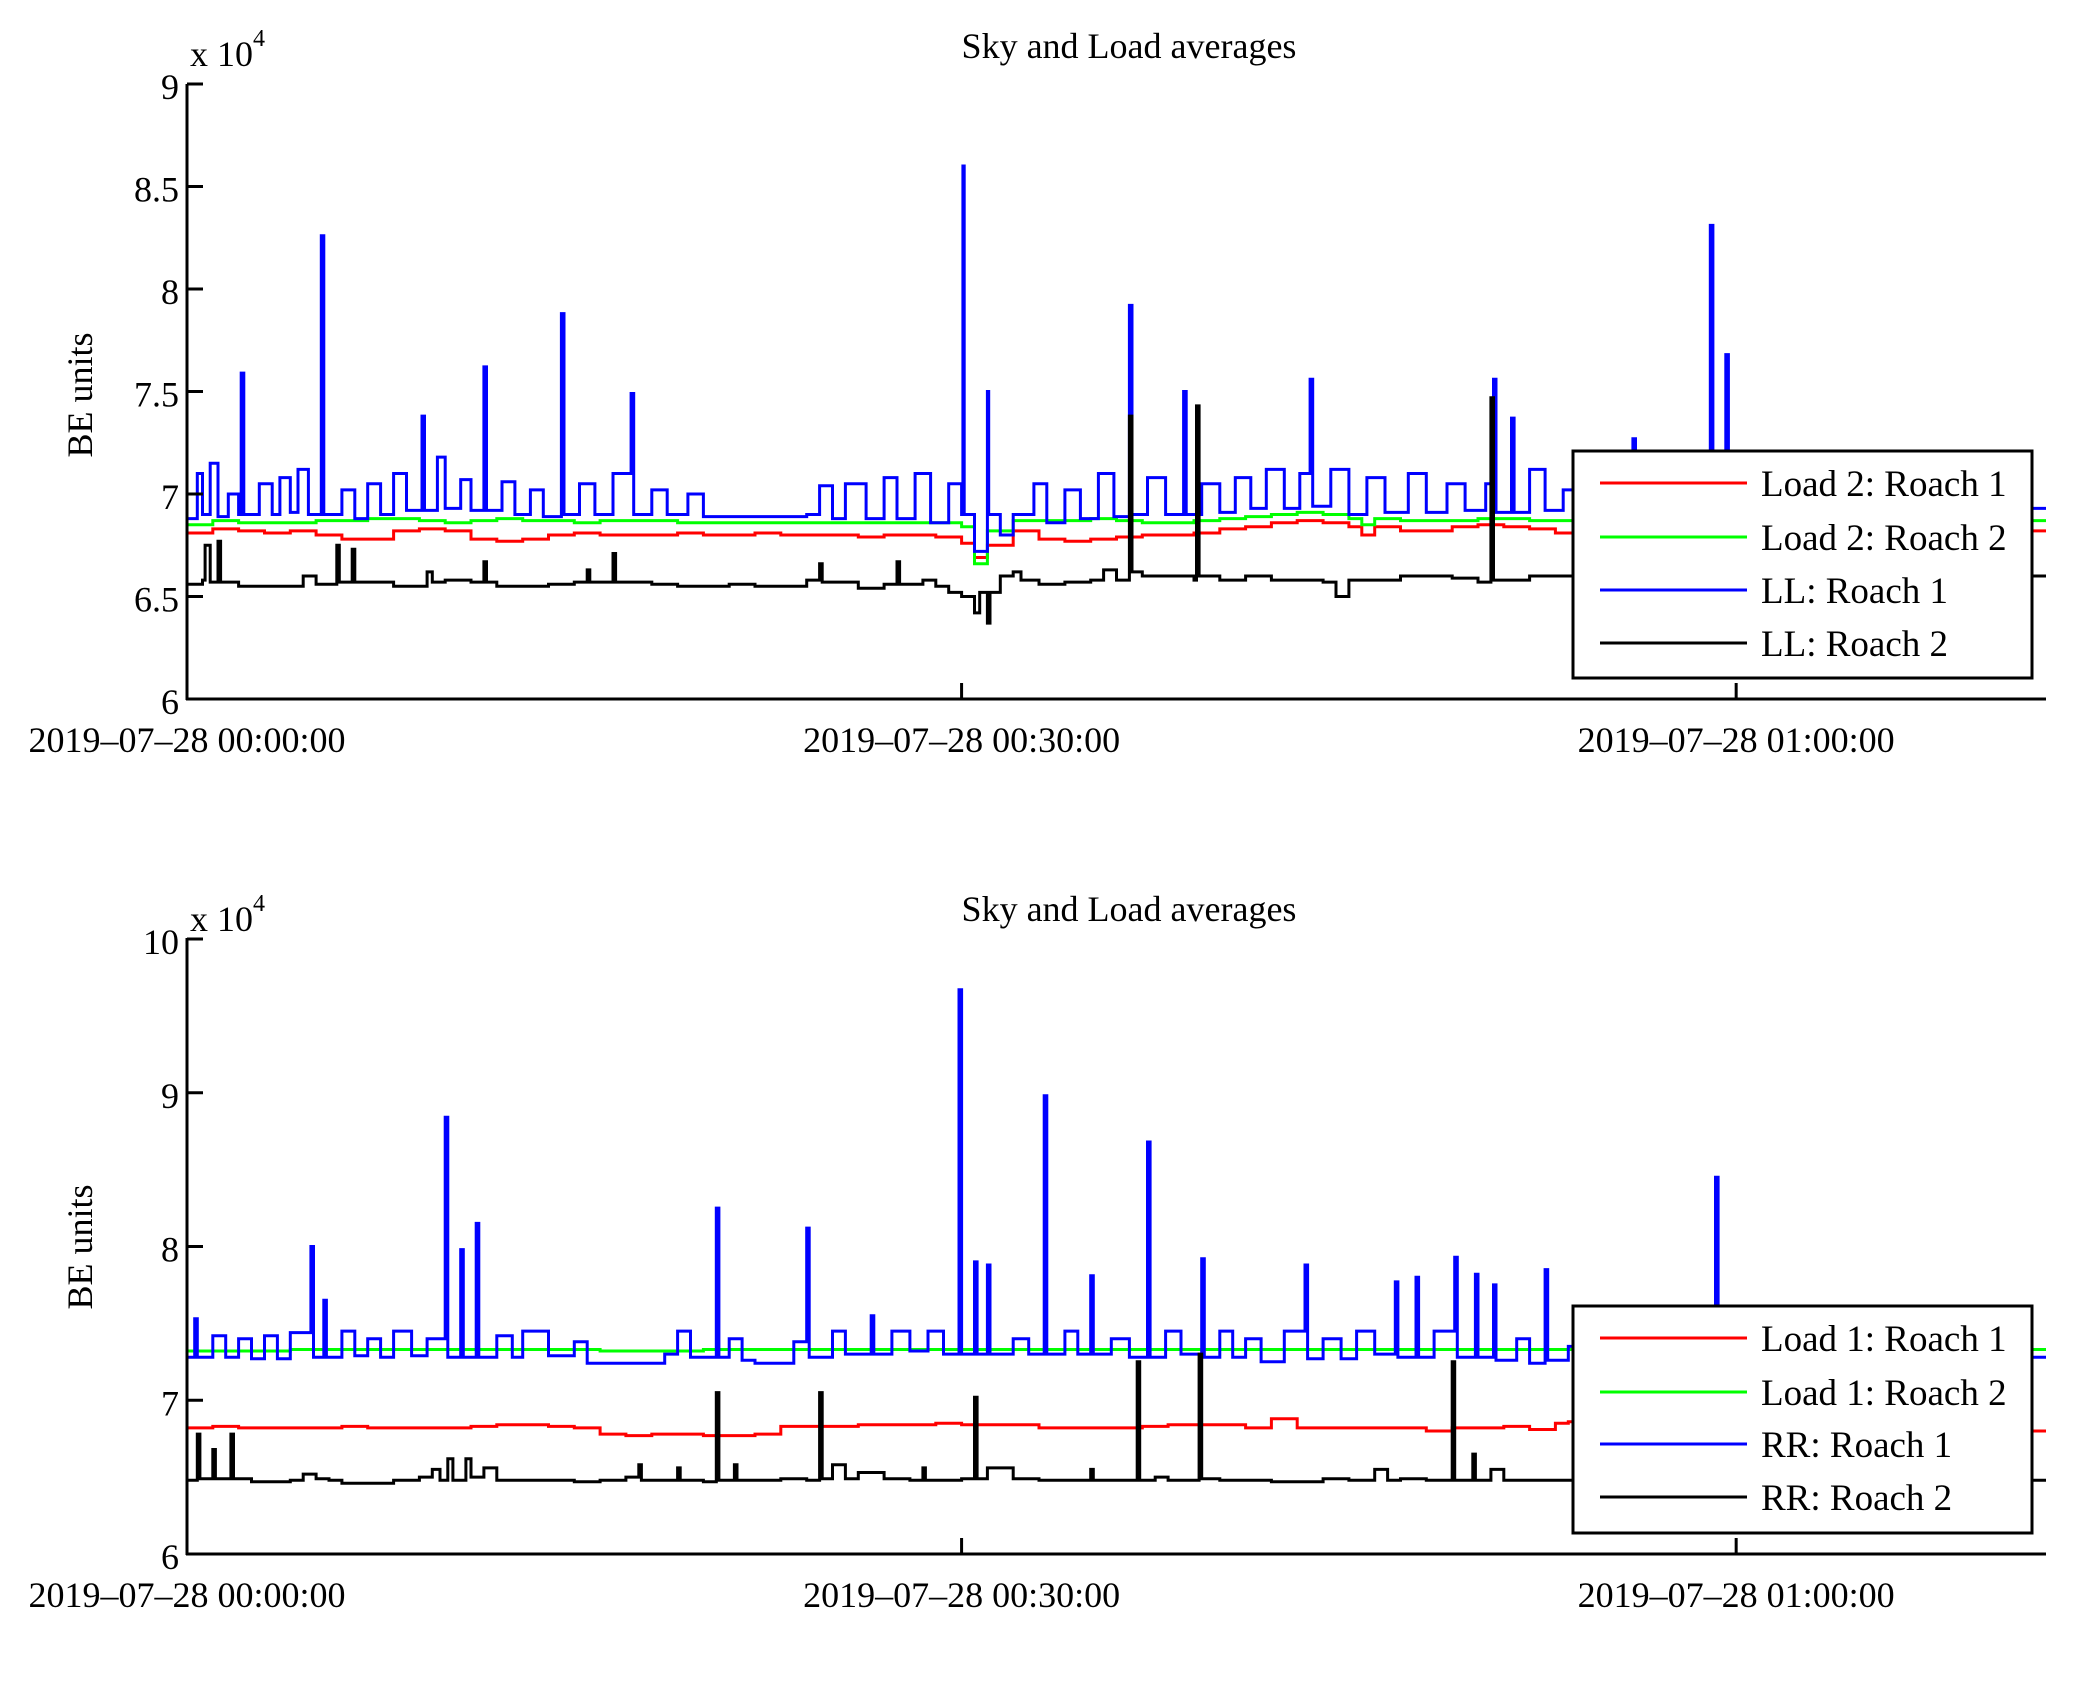 The height and width of the screenshot is (1683, 2075). What do you see at coordinates (1129, 46) in the screenshot?
I see `top-plot-title: Sky and Load averages` at bounding box center [1129, 46].